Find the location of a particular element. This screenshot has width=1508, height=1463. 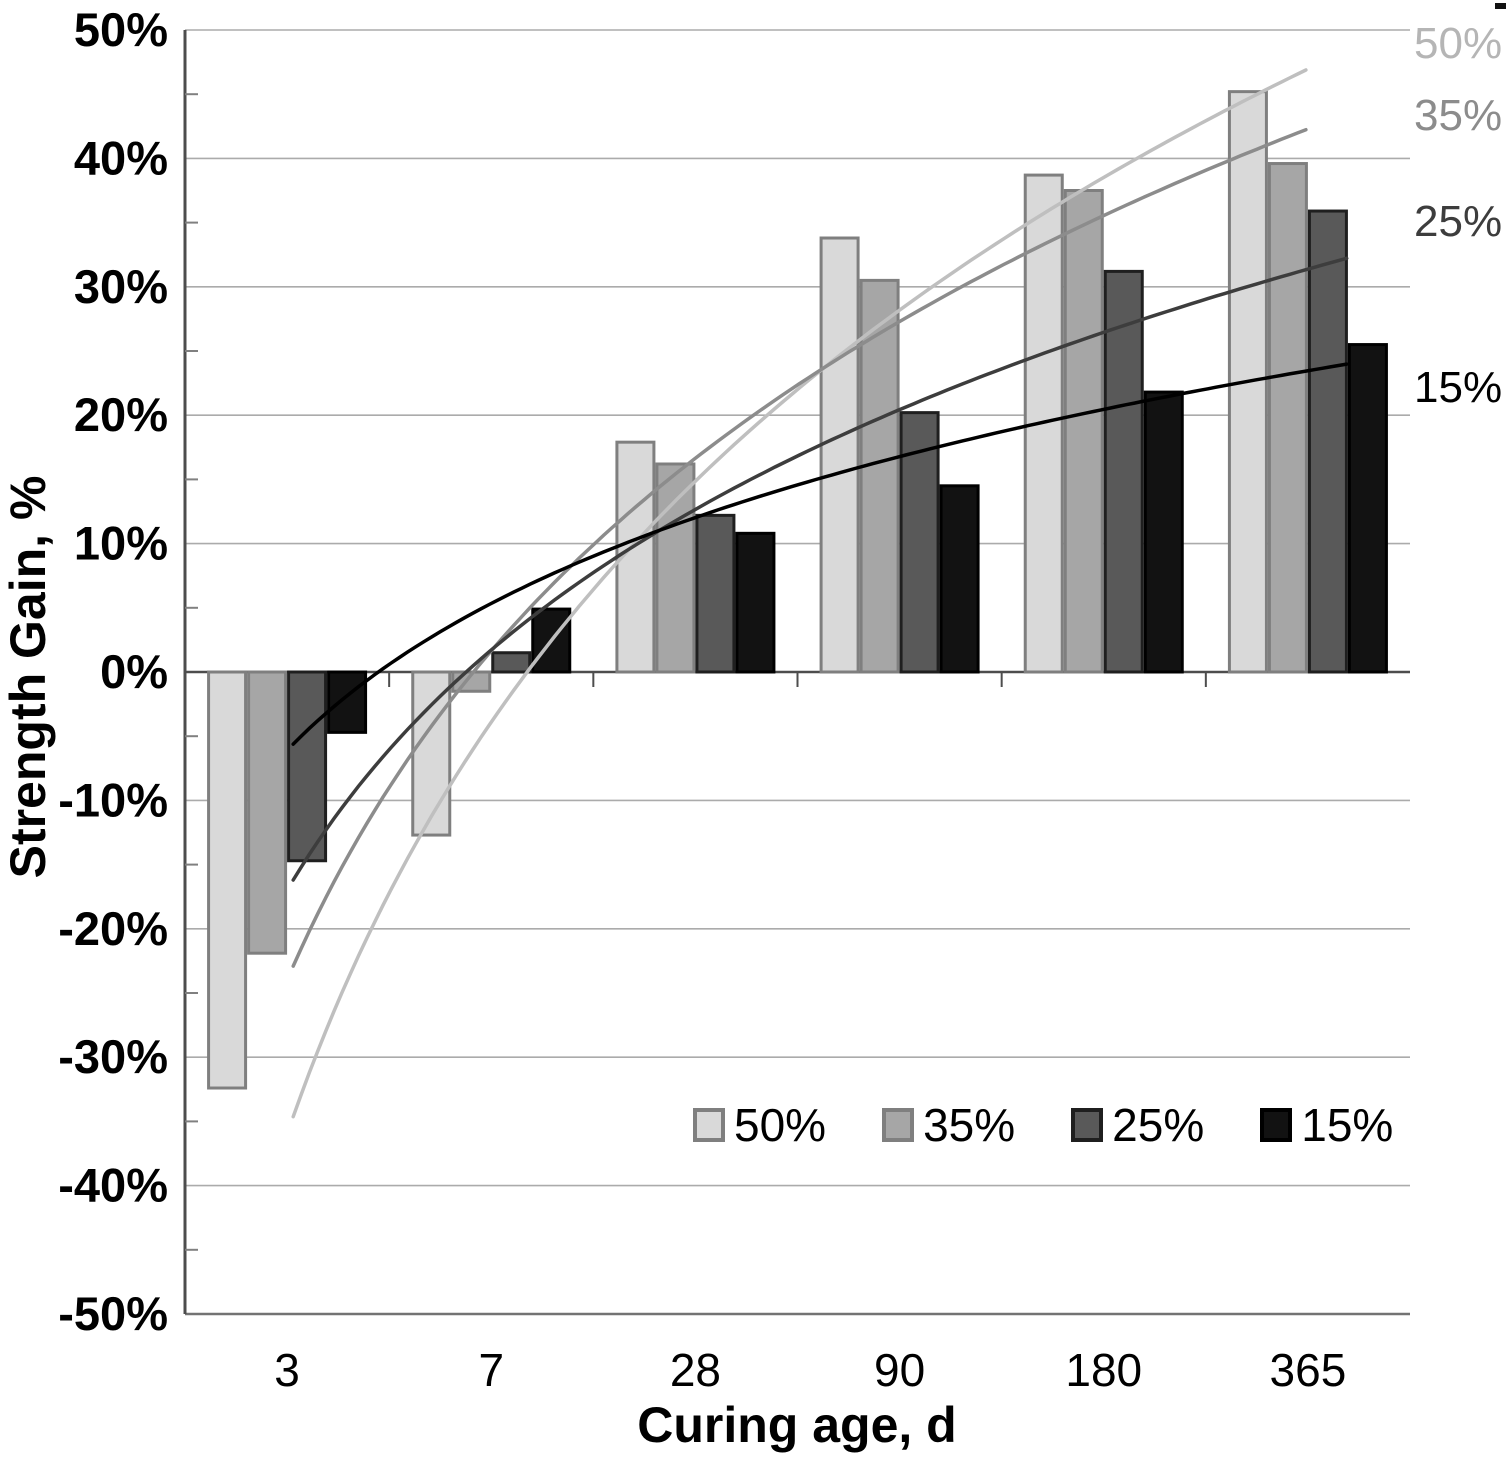

y-tick-label: -40% is located at coordinates (113, 1185).